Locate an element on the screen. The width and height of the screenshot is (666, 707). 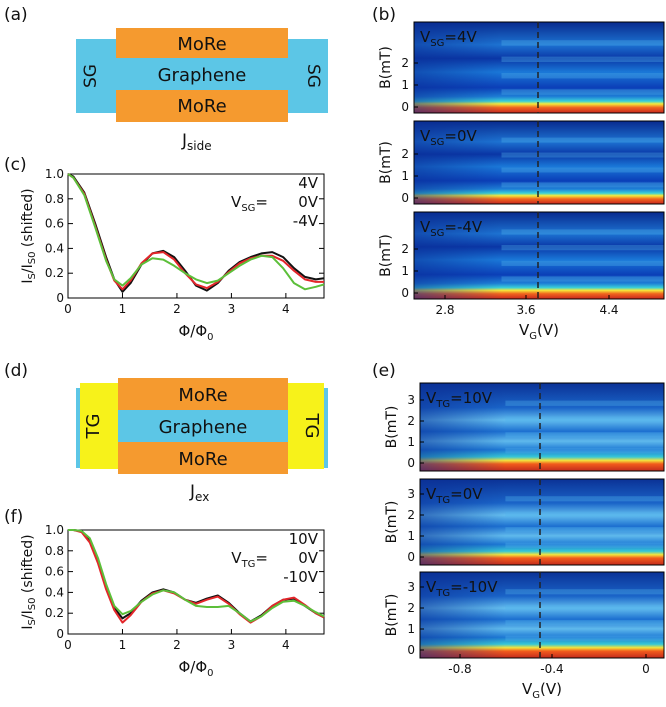
device-d-middle-label: Graphene is located at coordinates (203, 427).